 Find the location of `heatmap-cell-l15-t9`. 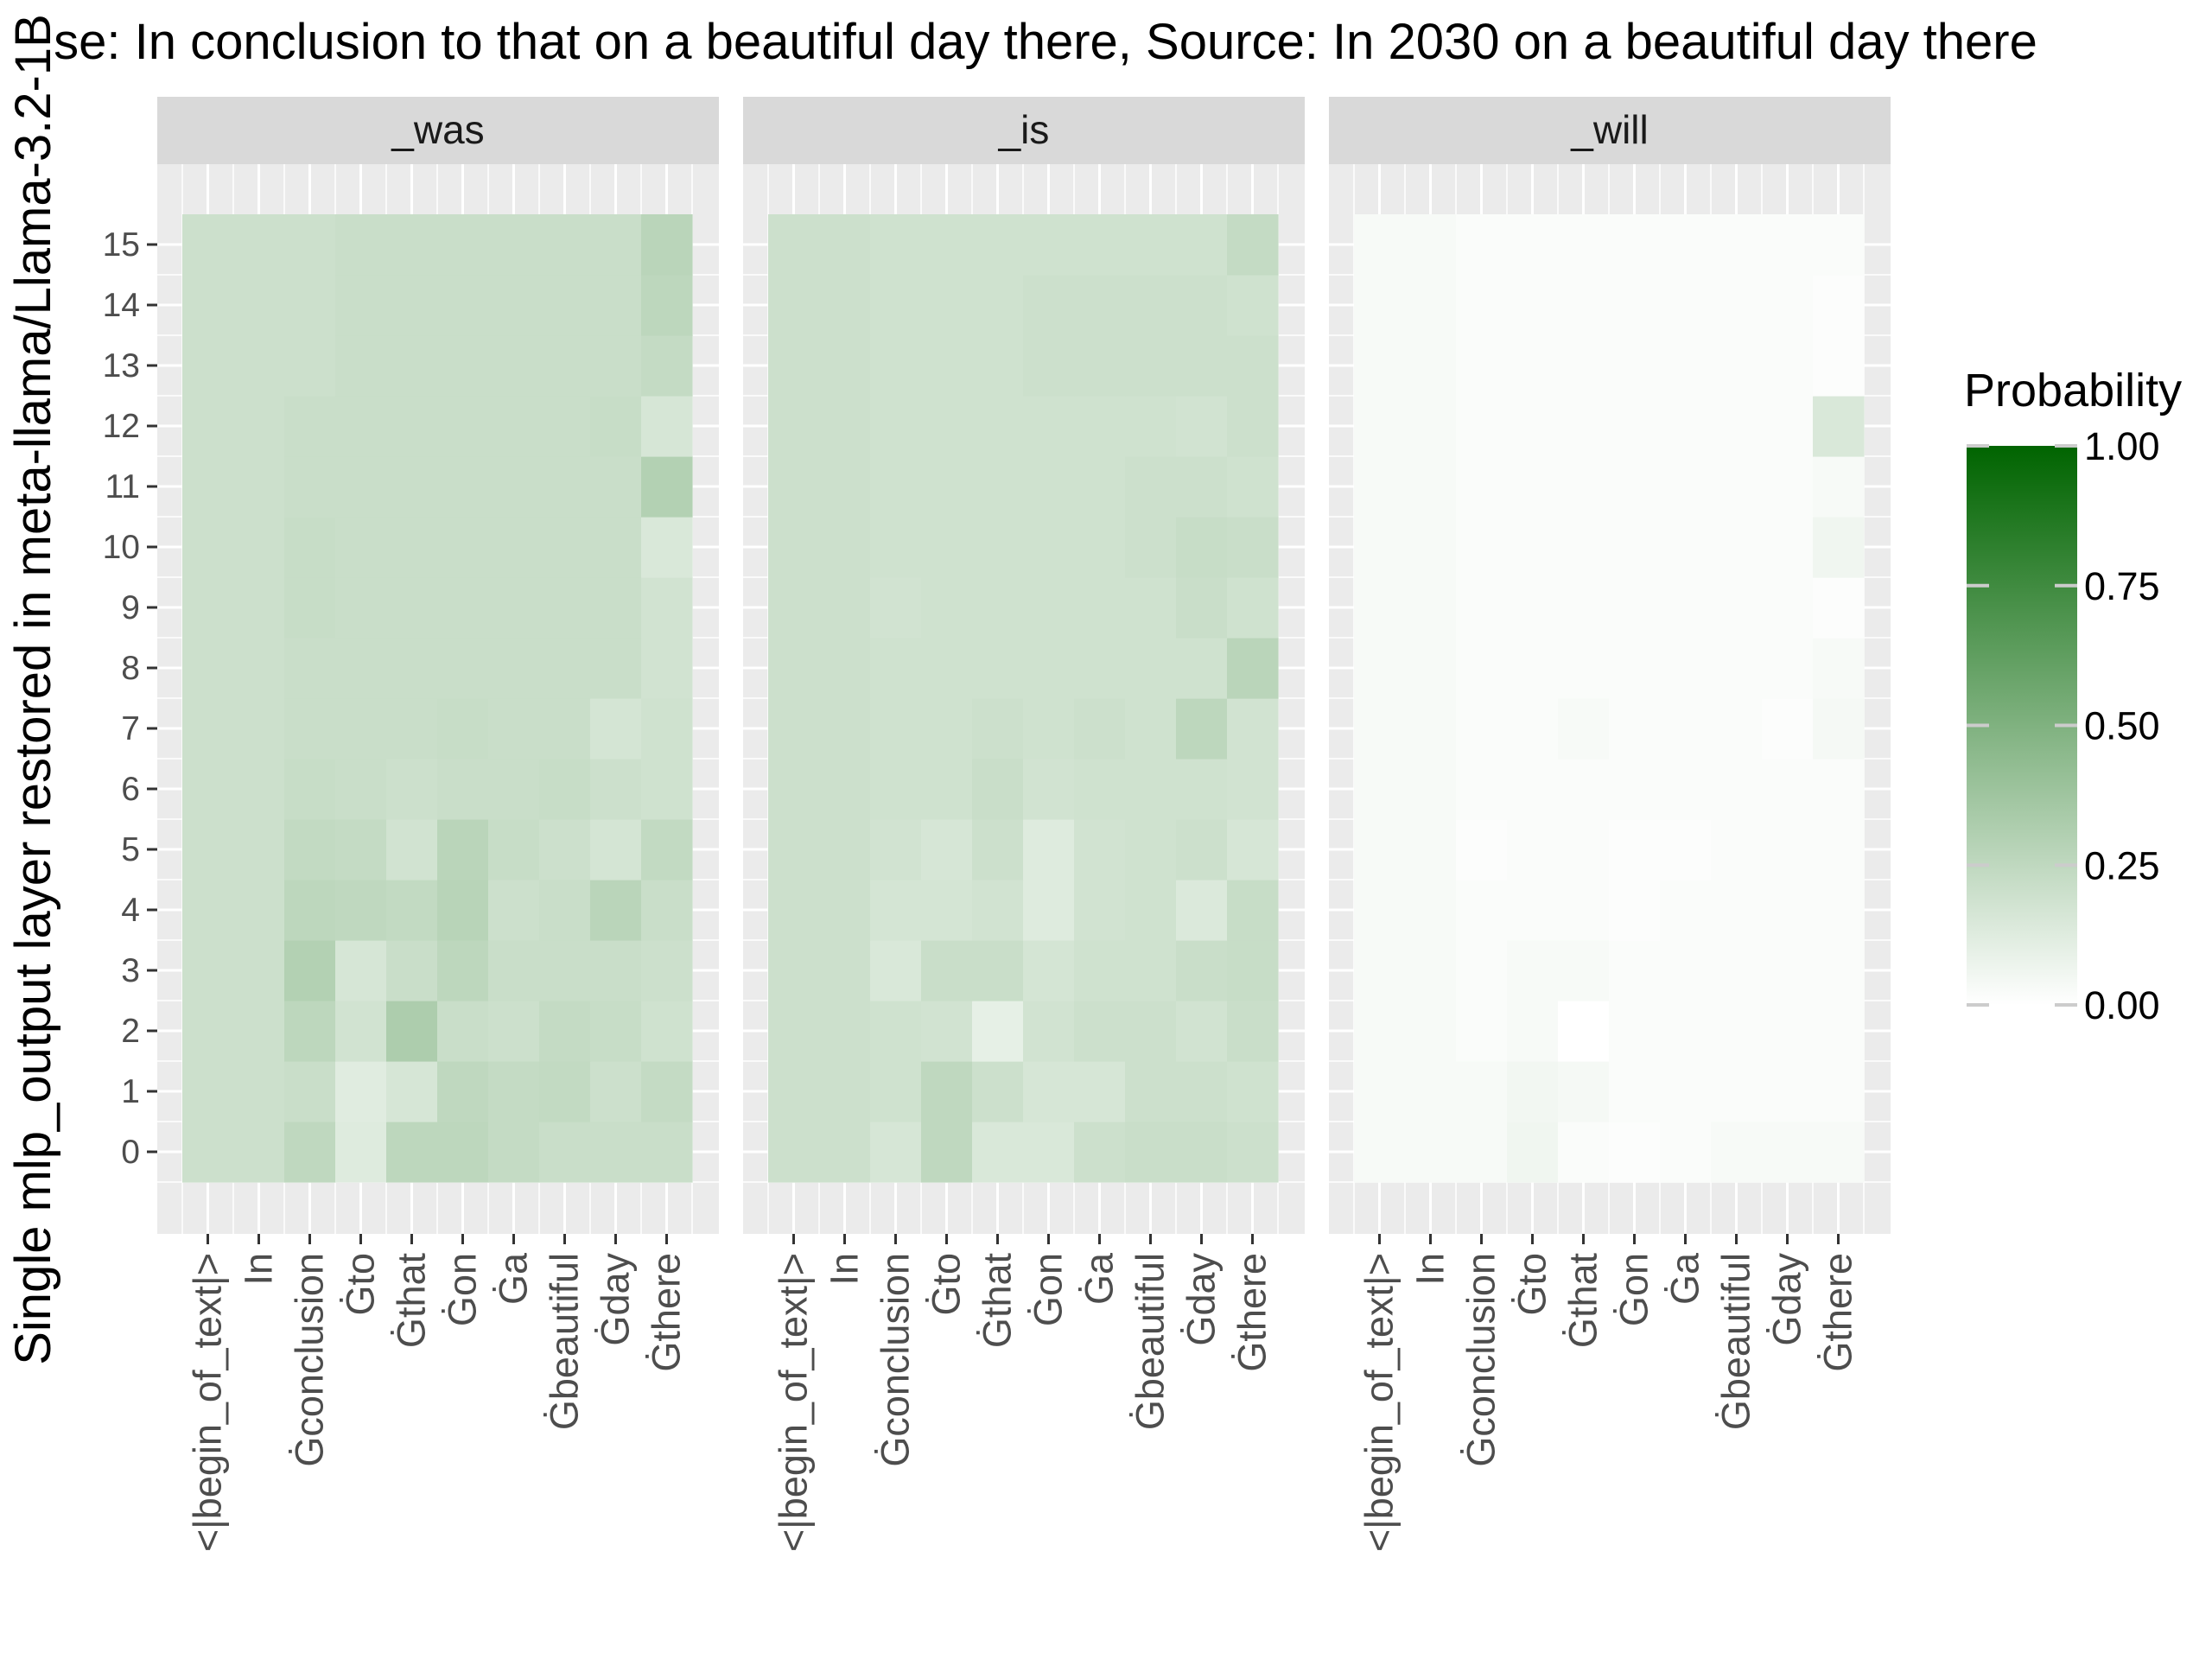

heatmap-cell-l15-t9 is located at coordinates (667, 245).